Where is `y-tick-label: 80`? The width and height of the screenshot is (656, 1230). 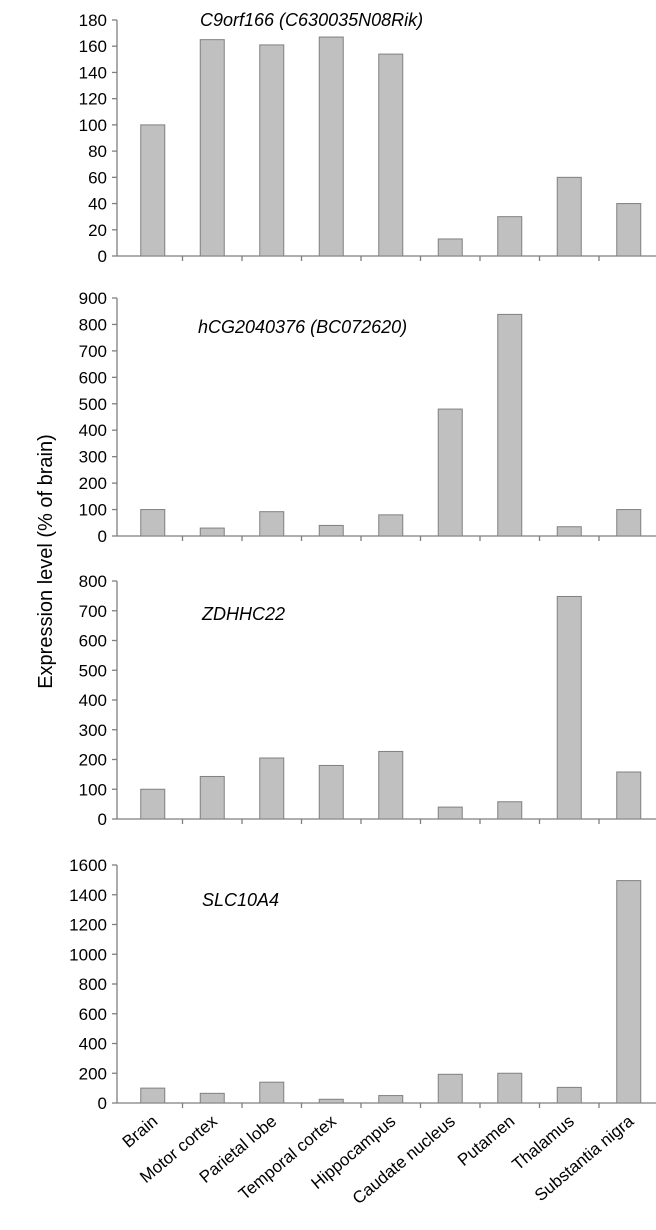
y-tick-label: 80 is located at coordinates (97, 151).